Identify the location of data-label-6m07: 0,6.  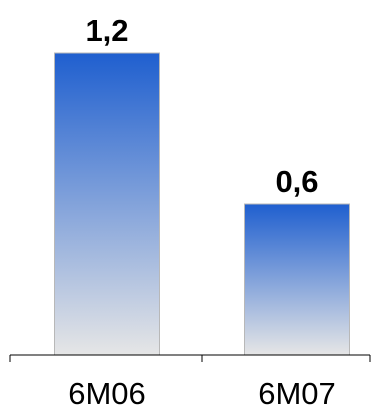
(296, 181).